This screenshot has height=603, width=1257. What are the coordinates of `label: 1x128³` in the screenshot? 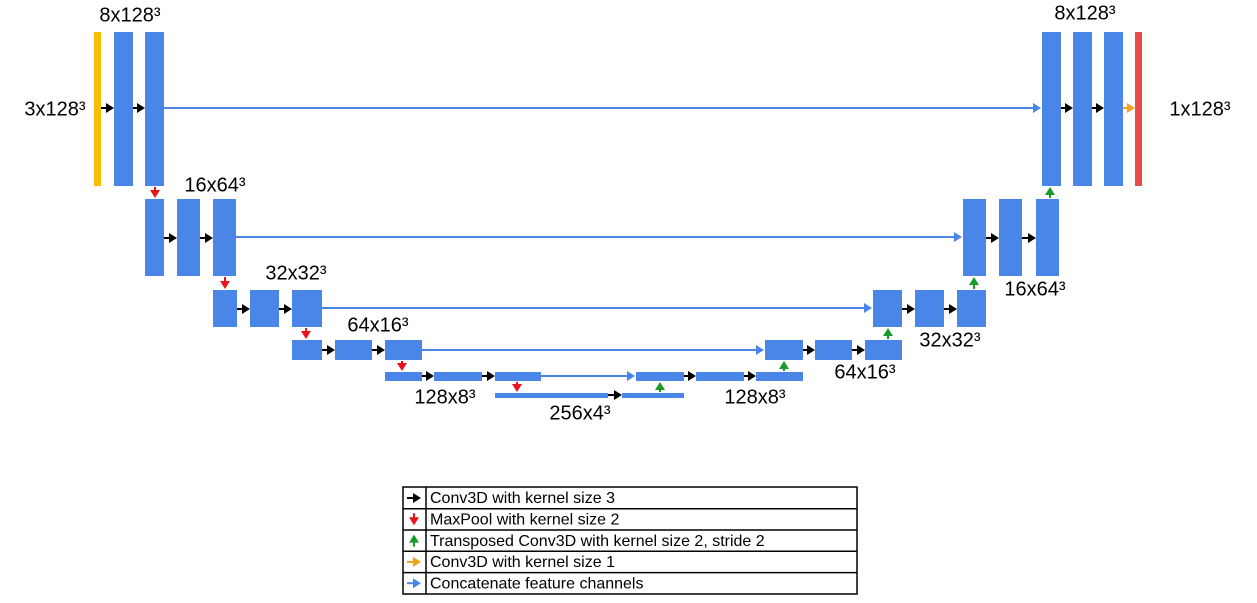 It's located at (1199, 109).